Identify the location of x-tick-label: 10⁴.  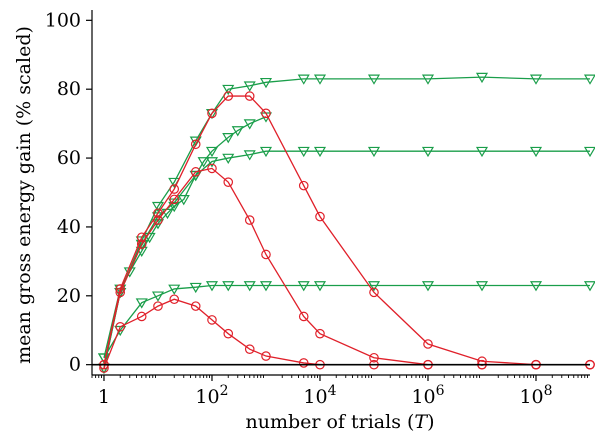
(319, 395).